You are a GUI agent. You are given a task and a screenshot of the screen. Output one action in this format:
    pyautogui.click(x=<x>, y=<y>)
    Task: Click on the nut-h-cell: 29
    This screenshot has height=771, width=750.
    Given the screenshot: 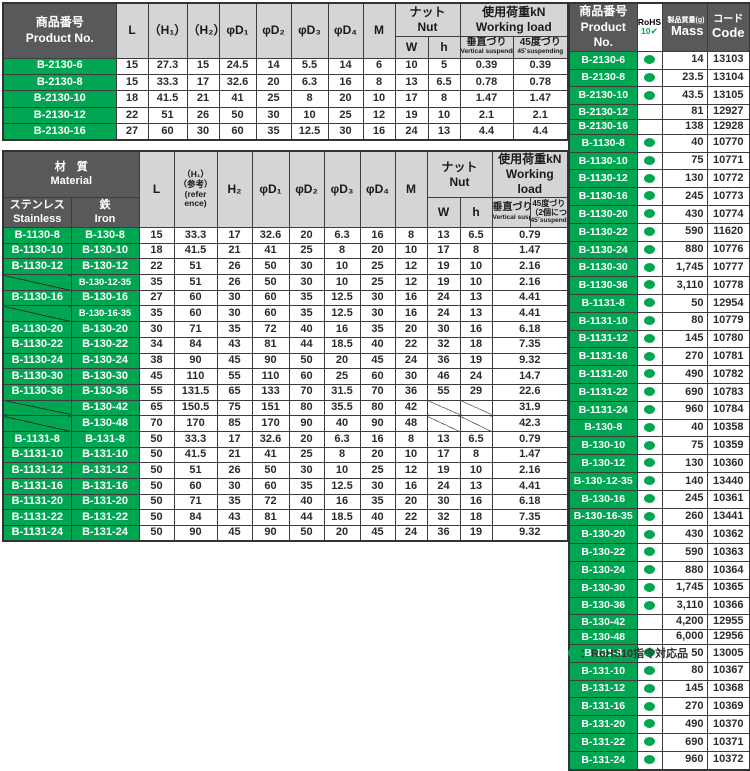 What is the action you would take?
    pyautogui.click(x=476, y=392)
    